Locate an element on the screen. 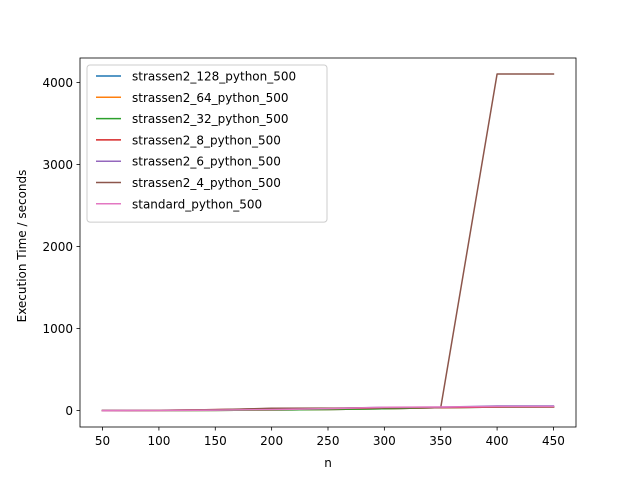  y-tick-label: 4000 is located at coordinates (57, 83).